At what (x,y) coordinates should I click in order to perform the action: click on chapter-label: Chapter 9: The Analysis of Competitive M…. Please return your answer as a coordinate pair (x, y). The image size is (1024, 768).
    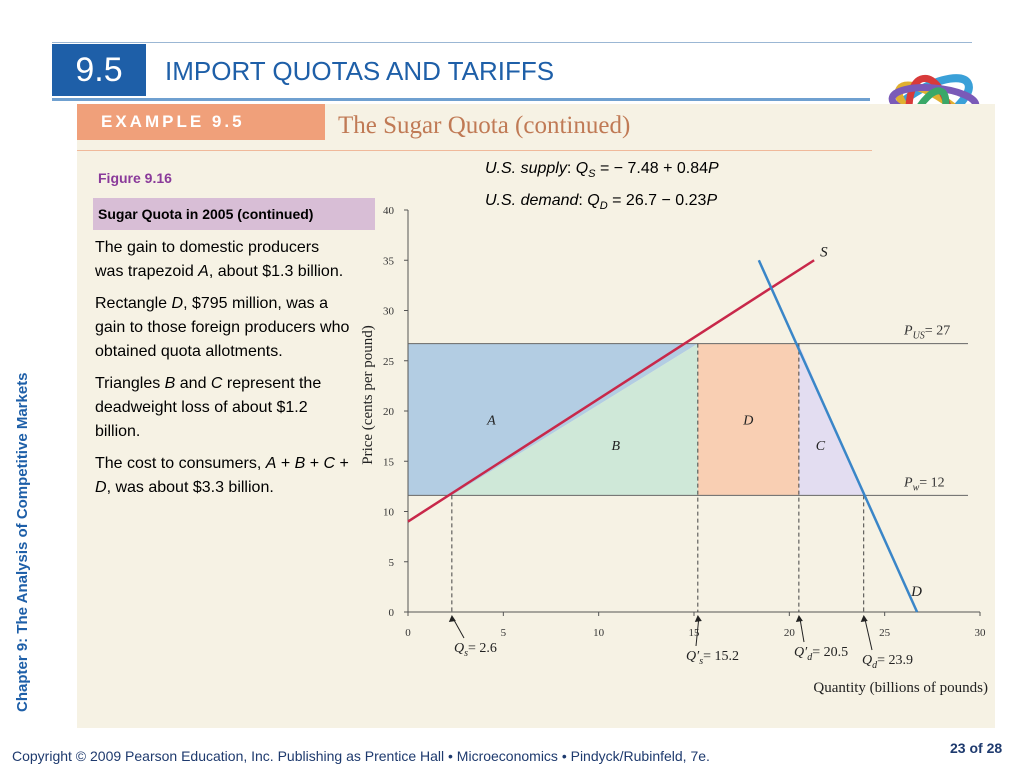
    Looking at the image, I should click on (22, 542).